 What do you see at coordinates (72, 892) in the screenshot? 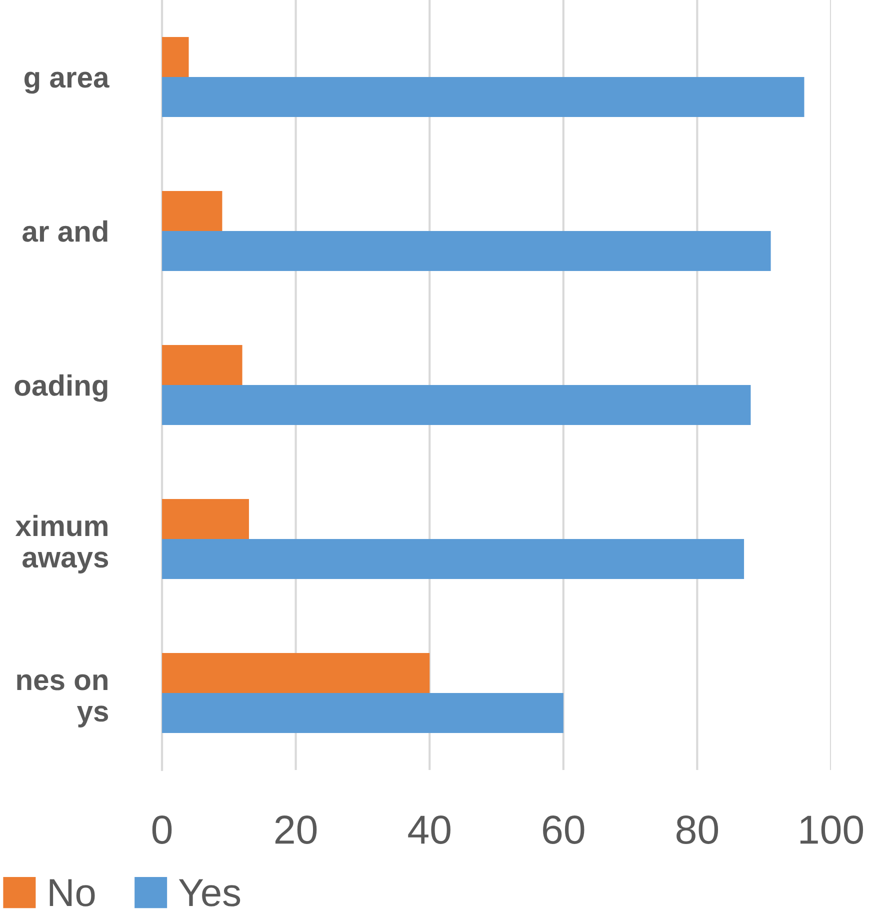
I see `legend-label: No` at bounding box center [72, 892].